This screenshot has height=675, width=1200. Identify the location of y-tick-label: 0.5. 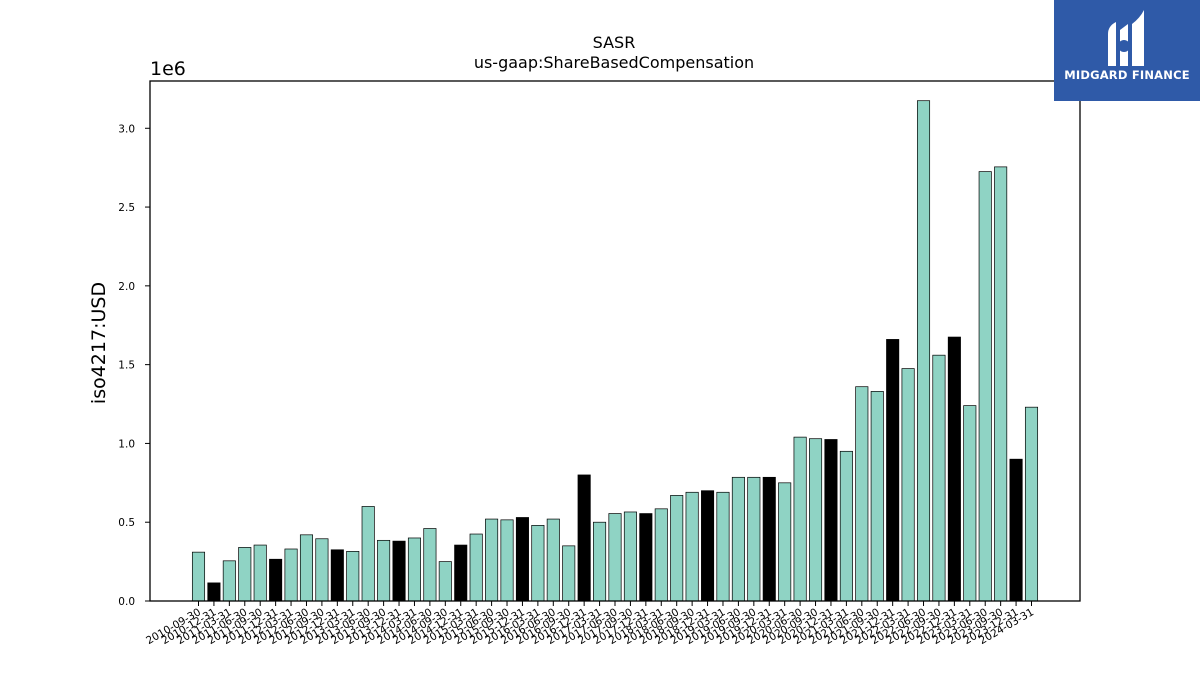
(126, 523).